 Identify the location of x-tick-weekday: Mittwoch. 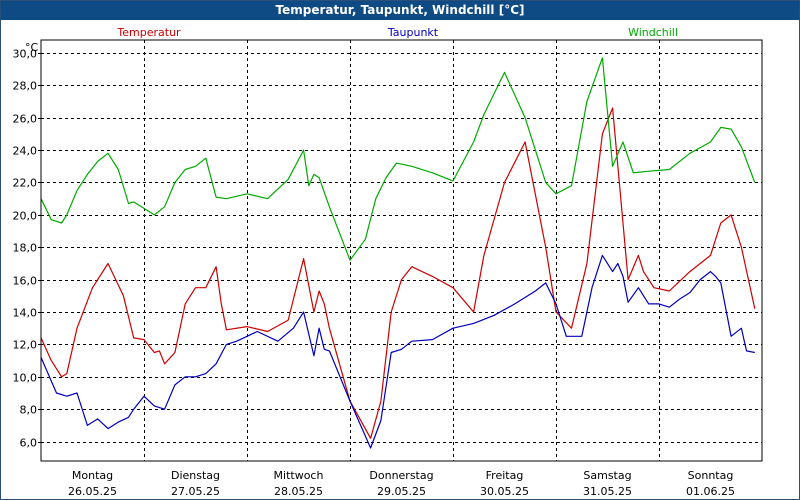
(299, 475).